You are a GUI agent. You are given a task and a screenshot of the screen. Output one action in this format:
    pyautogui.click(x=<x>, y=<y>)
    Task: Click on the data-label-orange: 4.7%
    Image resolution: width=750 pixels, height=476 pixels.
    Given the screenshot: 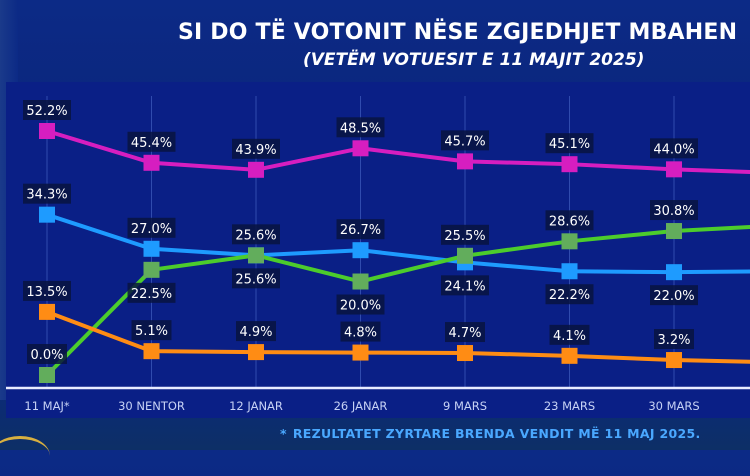 What is the action you would take?
    pyautogui.click(x=464, y=333)
    